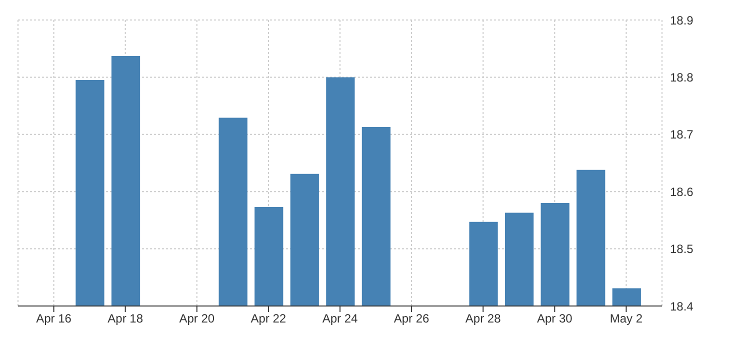  Describe the element at coordinates (126, 319) in the screenshot. I see `x-tick-label: Apr 18` at that location.